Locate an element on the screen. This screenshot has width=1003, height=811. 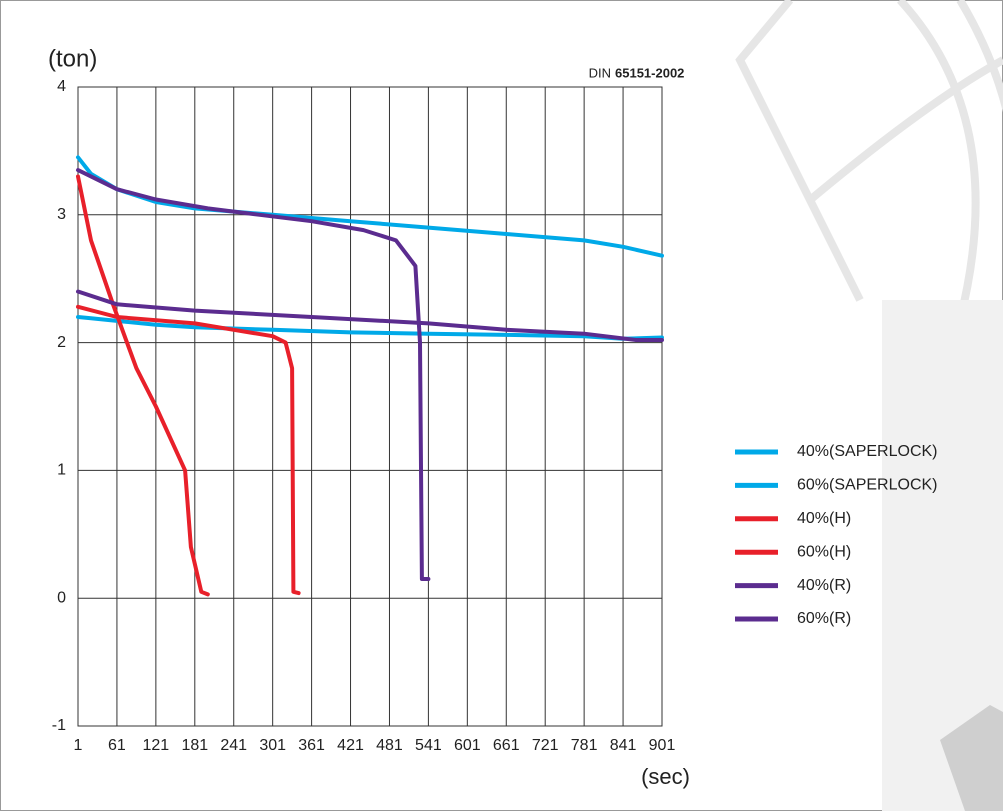
x-tick-label: 181 is located at coordinates (194, 745).